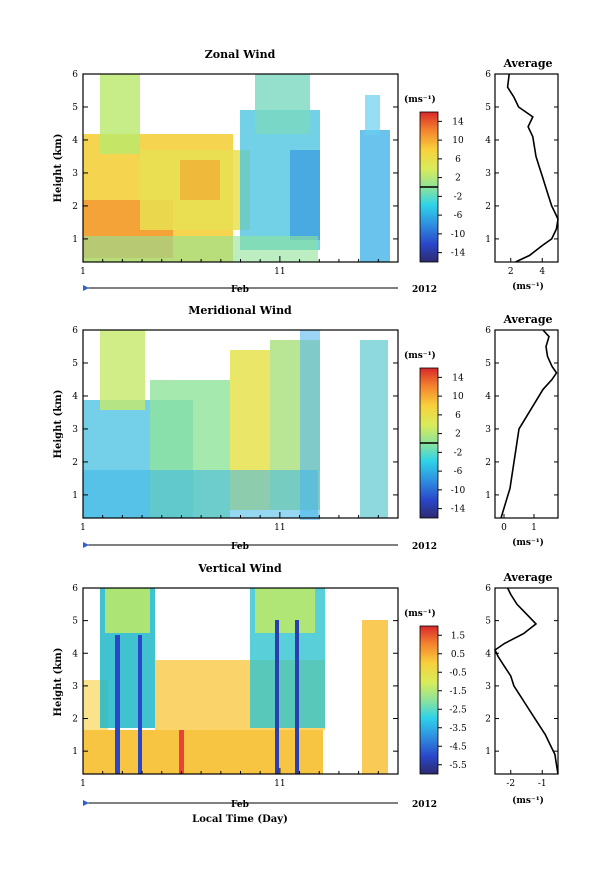 This screenshot has width=611, height=876. What do you see at coordinates (542, 784) in the screenshot?
I see `profile-x-tick-label: -1` at bounding box center [542, 784].